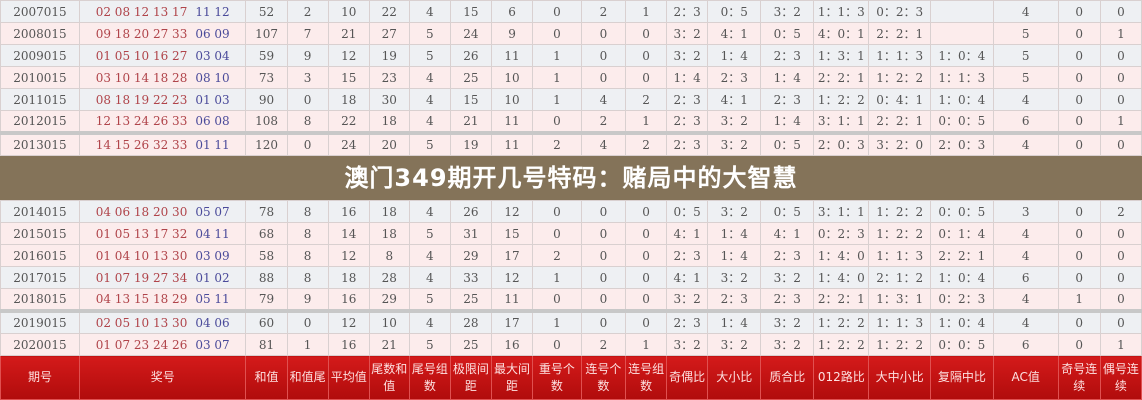 This screenshot has height=400, width=1142. Describe the element at coordinates (734, 55) in the screenshot. I see `stat-cell: 1：4` at that location.